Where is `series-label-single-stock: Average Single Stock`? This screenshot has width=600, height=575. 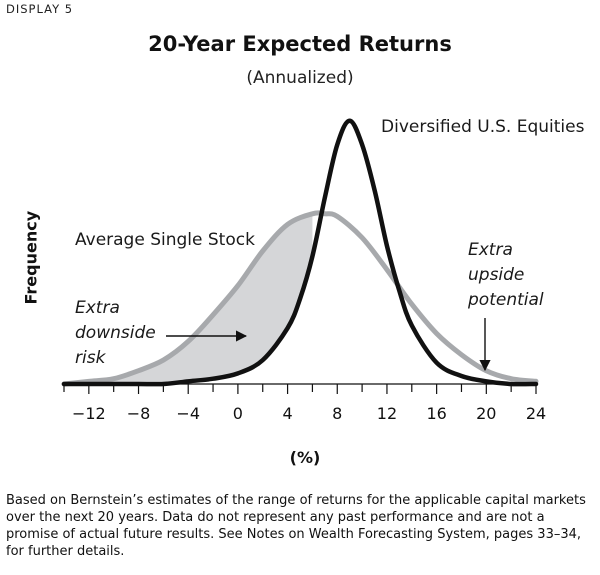
series-label-single-stock: Average Single Stock is located at coordinates (165, 240).